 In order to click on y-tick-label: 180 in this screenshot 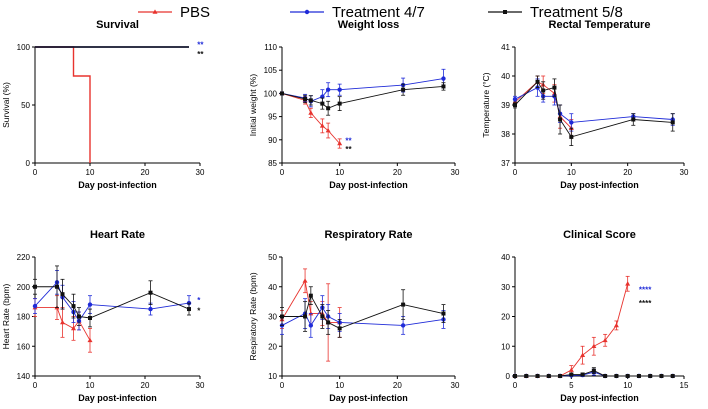, I will do `click(24, 317)`.